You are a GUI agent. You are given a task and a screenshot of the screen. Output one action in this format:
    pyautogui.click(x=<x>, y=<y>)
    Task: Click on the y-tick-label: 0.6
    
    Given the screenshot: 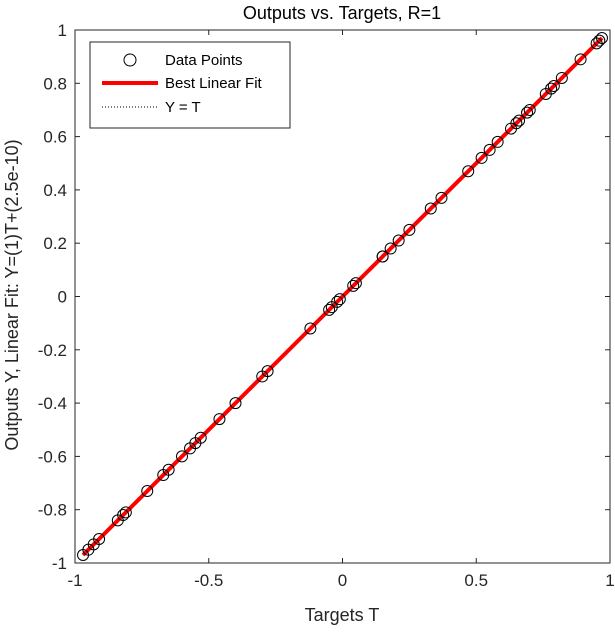 What is the action you would take?
    pyautogui.click(x=55, y=137)
    